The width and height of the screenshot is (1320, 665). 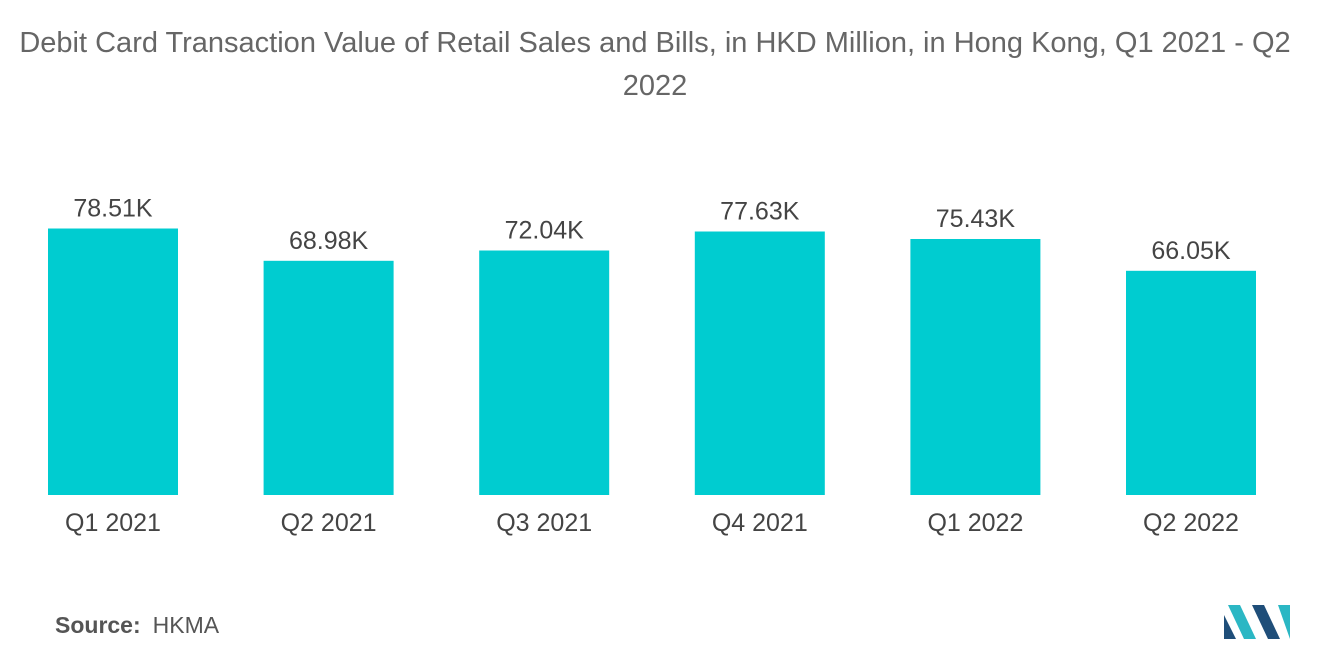 What do you see at coordinates (113, 523) in the screenshot?
I see `category-label: Q1 2021` at bounding box center [113, 523].